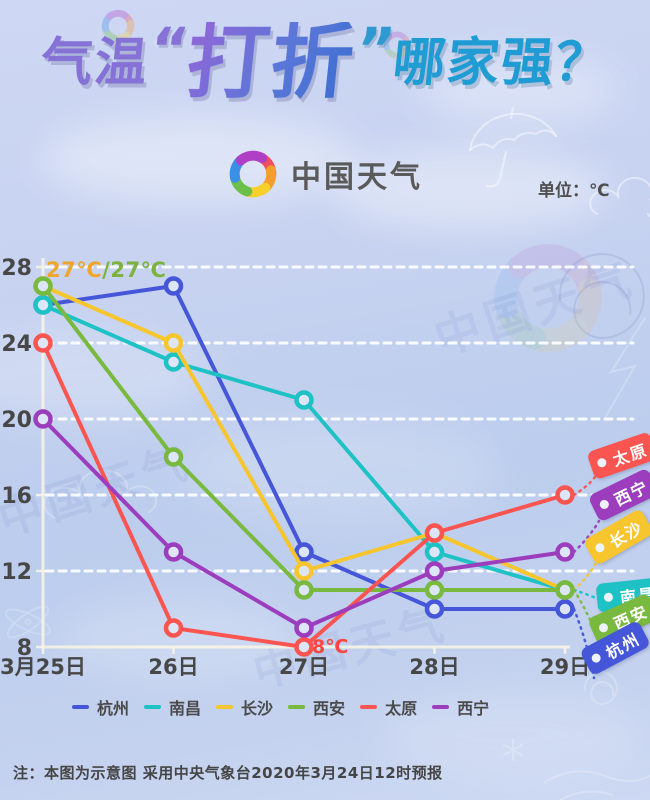 The width and height of the screenshot is (650, 800). Describe the element at coordinates (513, 750) in the screenshot. I see `snowflake-icon` at that location.